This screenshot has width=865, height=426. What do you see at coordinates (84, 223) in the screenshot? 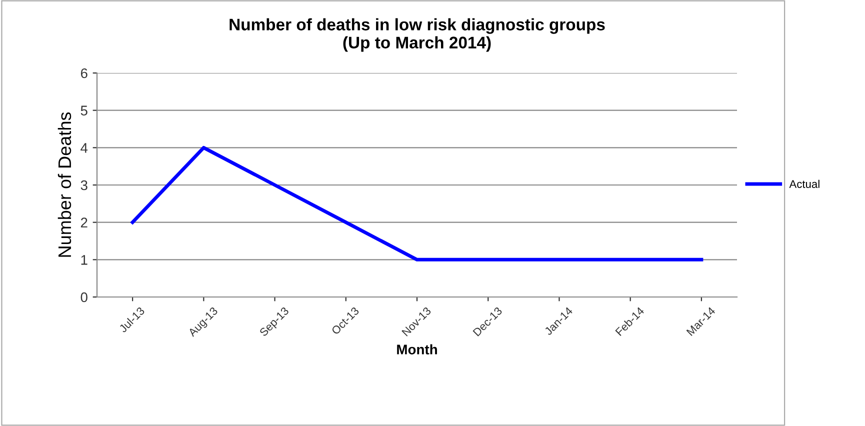
I see `y-tick-label: 2` at bounding box center [84, 223].